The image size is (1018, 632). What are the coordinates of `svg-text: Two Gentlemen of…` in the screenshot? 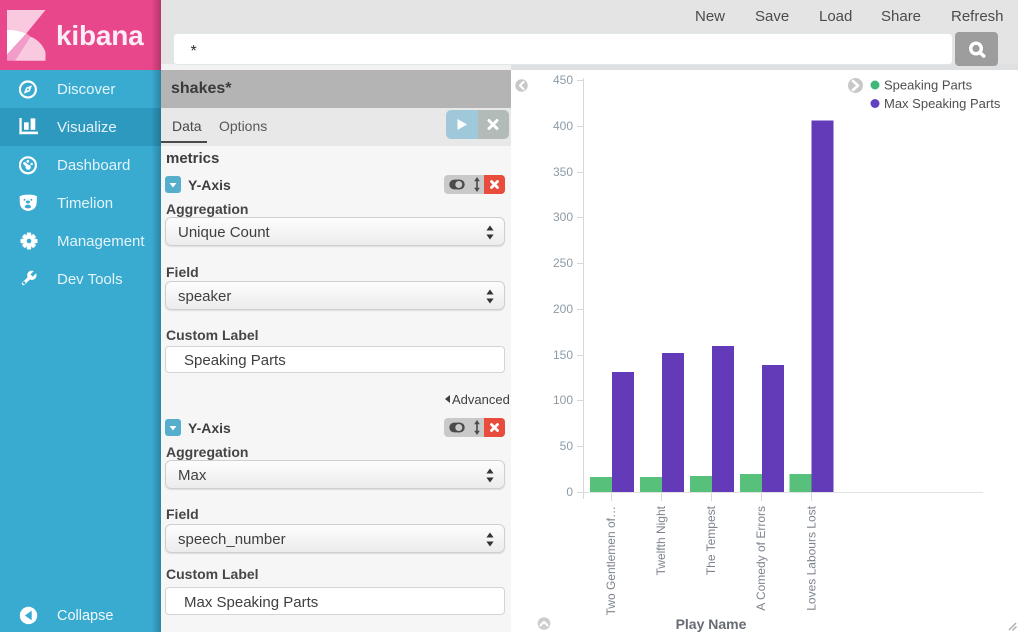 It's located at (611, 560).